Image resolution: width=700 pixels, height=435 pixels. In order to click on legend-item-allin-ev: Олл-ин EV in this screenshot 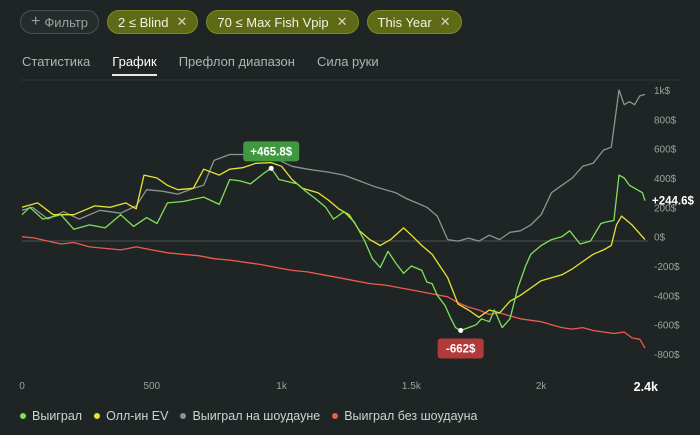, I will do `click(131, 416)`.